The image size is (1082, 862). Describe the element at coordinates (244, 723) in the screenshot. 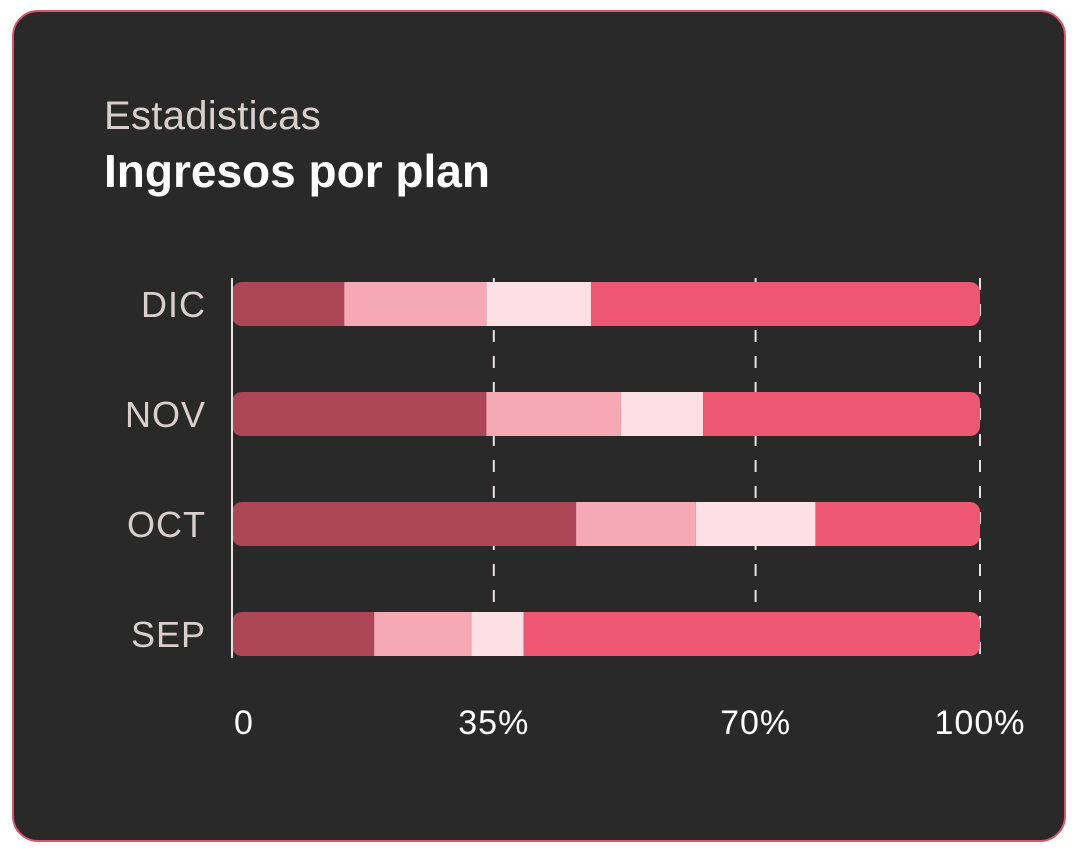

I see `x-tick-label-0: 0` at that location.